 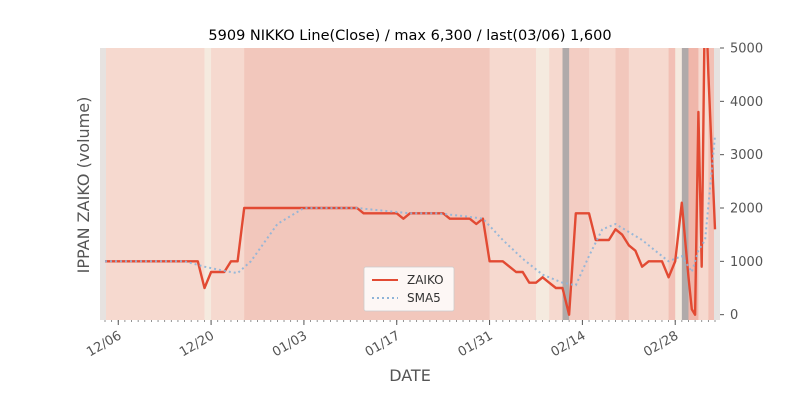 What do you see at coordinates (746, 49) in the screenshot?
I see `y-tick-label: 5000` at bounding box center [746, 49].